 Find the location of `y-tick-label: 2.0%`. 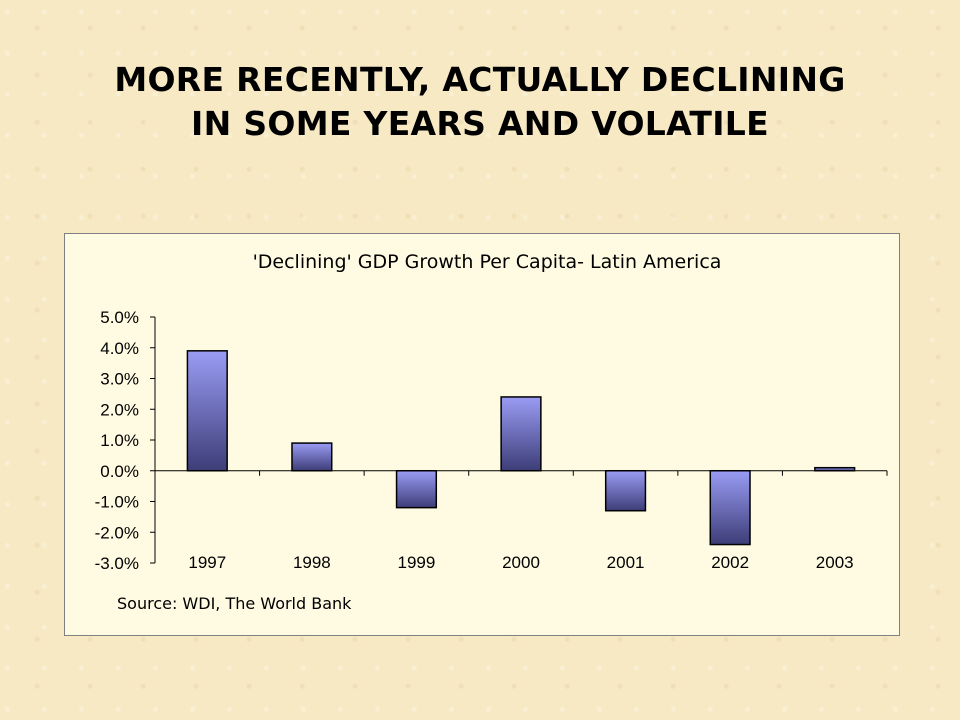

y-tick-label: 2.0% is located at coordinates (119, 409).